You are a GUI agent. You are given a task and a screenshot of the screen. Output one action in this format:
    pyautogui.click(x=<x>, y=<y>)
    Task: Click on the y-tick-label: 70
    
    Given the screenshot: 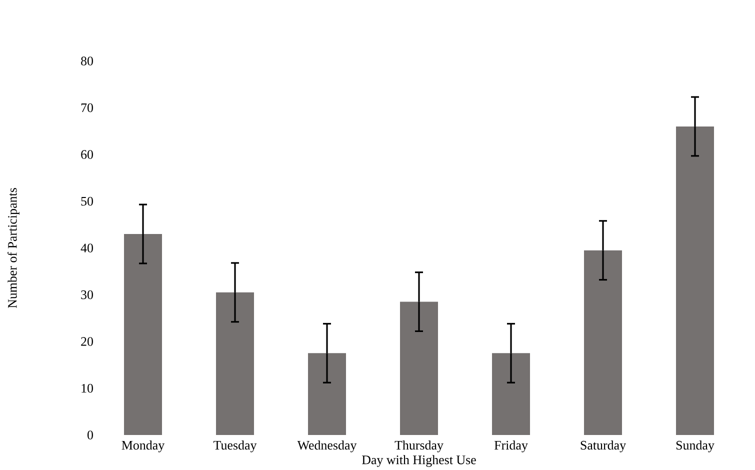 What is the action you would take?
    pyautogui.click(x=87, y=107)
    